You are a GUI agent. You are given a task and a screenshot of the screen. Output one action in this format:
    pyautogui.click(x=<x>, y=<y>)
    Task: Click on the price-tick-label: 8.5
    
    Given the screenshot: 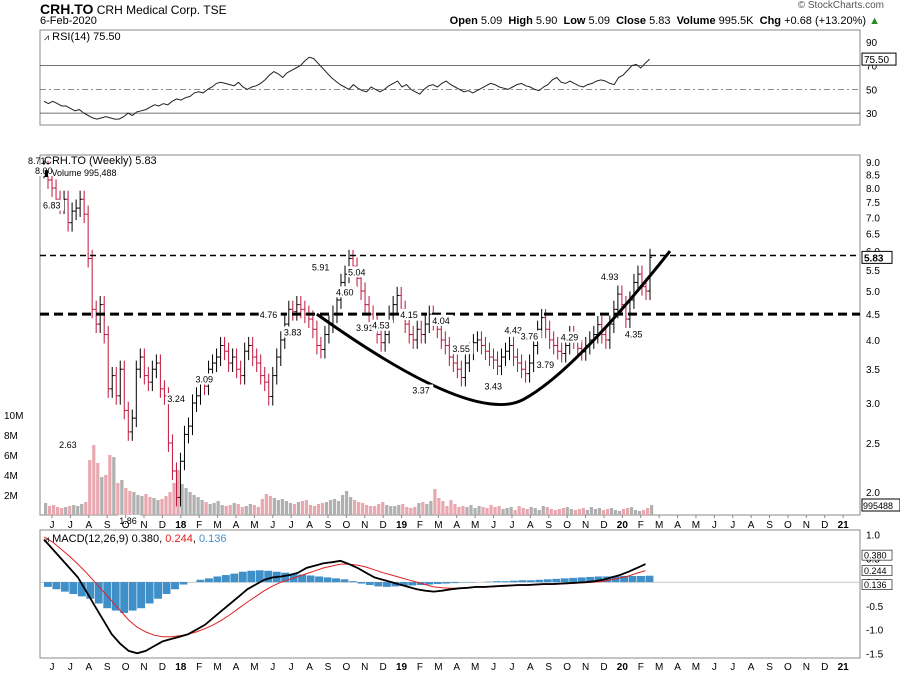 What is the action you would take?
    pyautogui.click(x=873, y=176)
    